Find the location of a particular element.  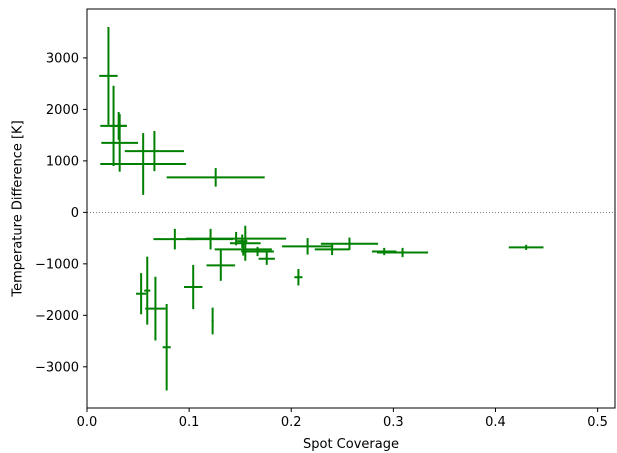

y-tick-label: 0 is located at coordinates (75, 213).